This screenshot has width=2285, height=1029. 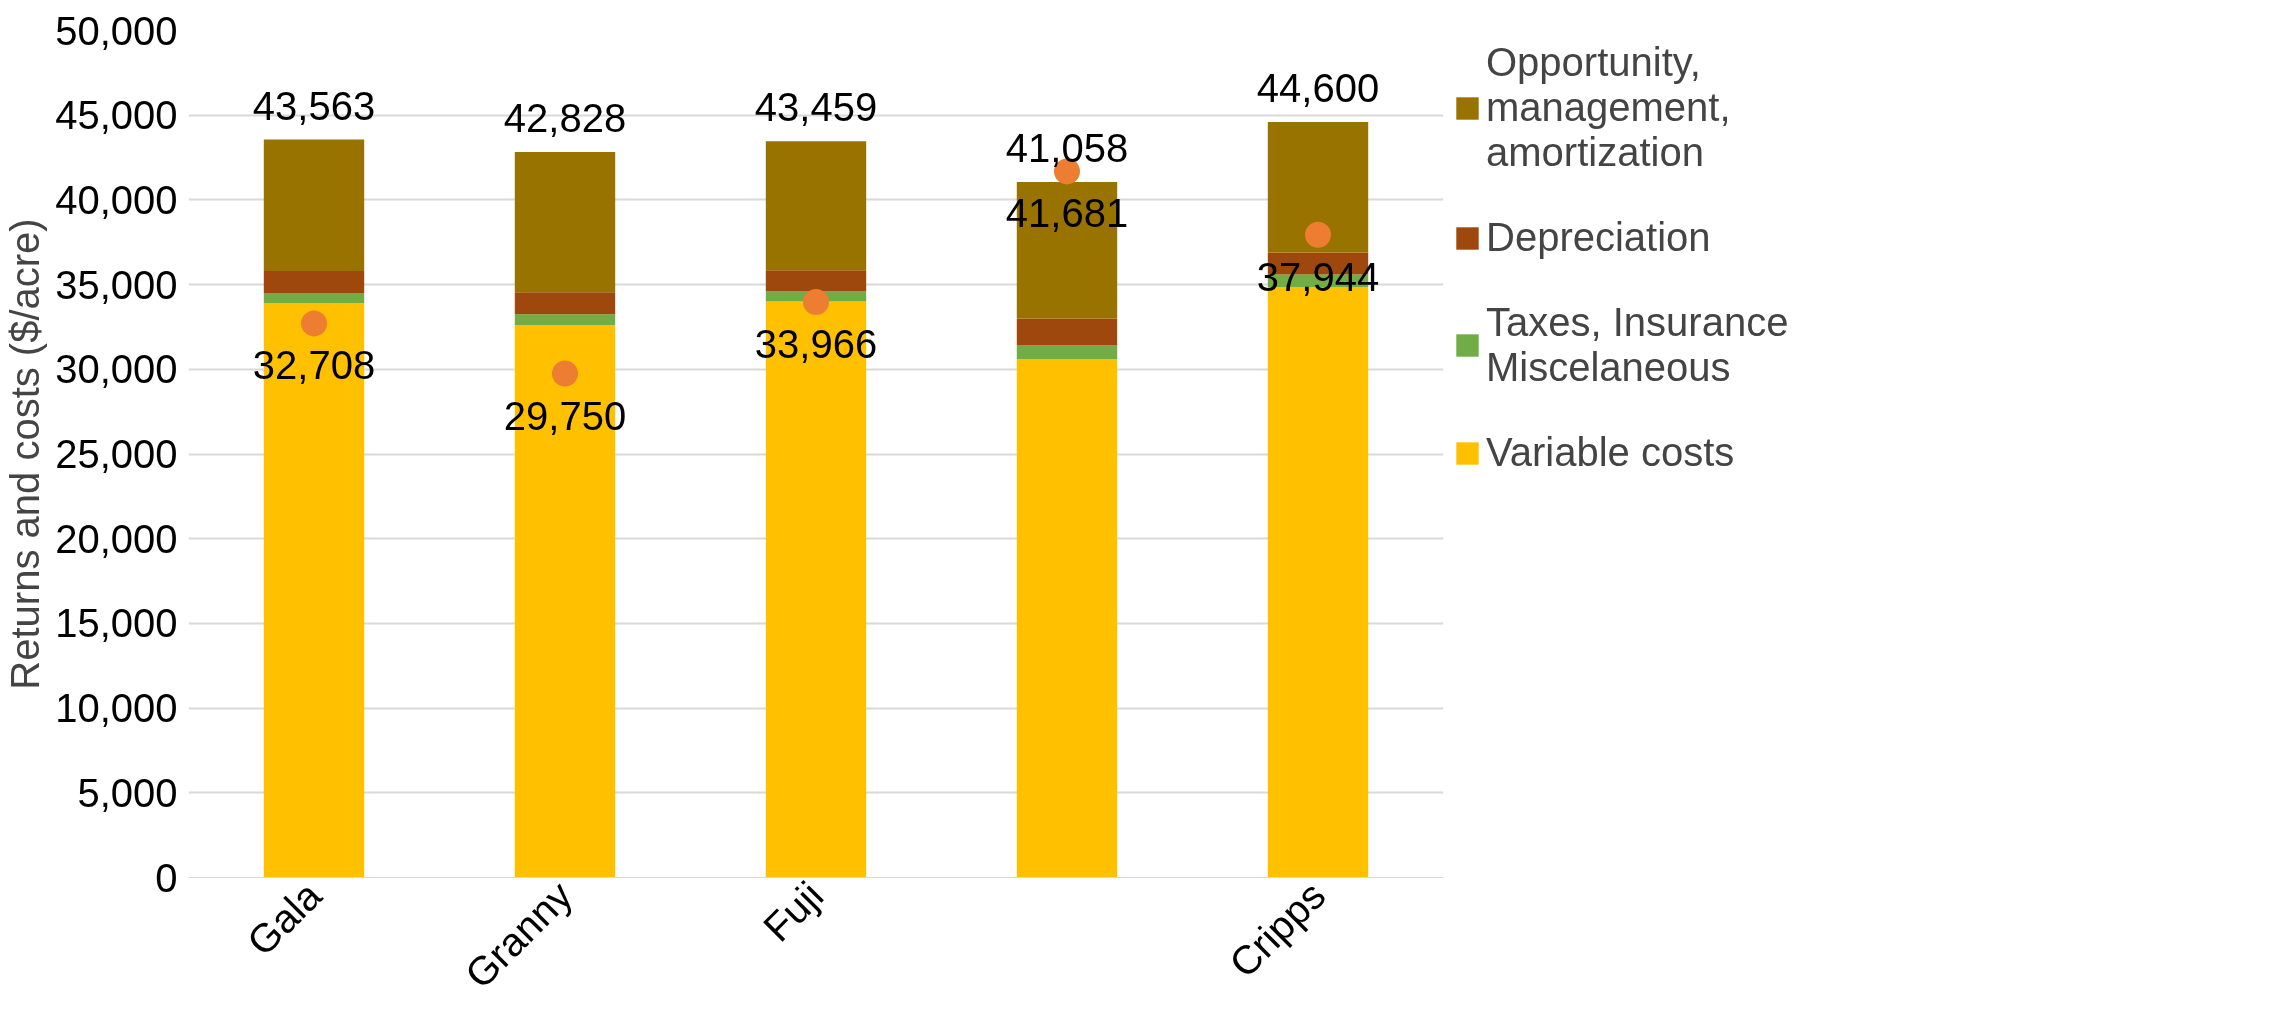 What do you see at coordinates (116, 30) in the screenshot?
I see `y-tick-label: 50,000` at bounding box center [116, 30].